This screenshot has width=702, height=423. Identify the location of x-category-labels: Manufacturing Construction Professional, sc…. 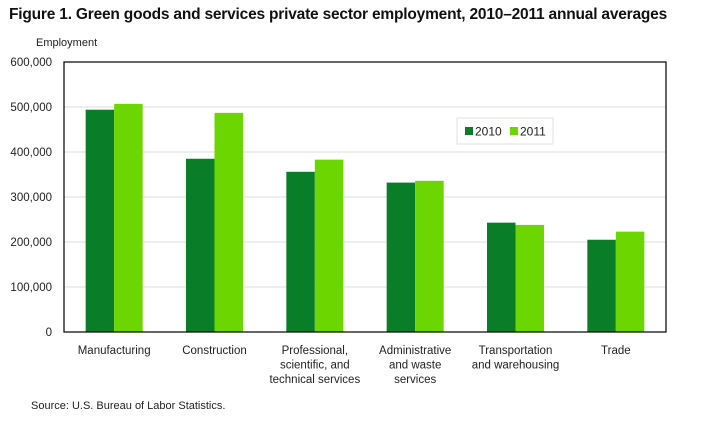
(354, 365).